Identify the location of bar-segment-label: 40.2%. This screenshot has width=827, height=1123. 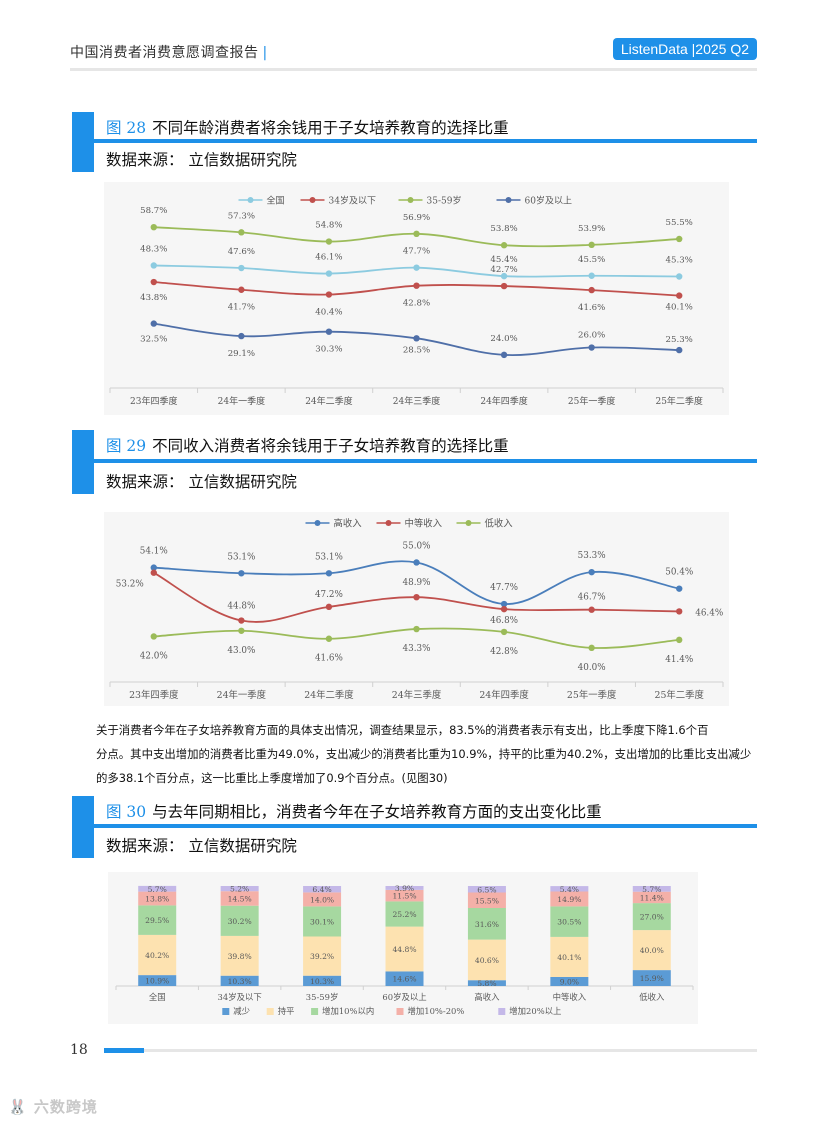
(157, 955).